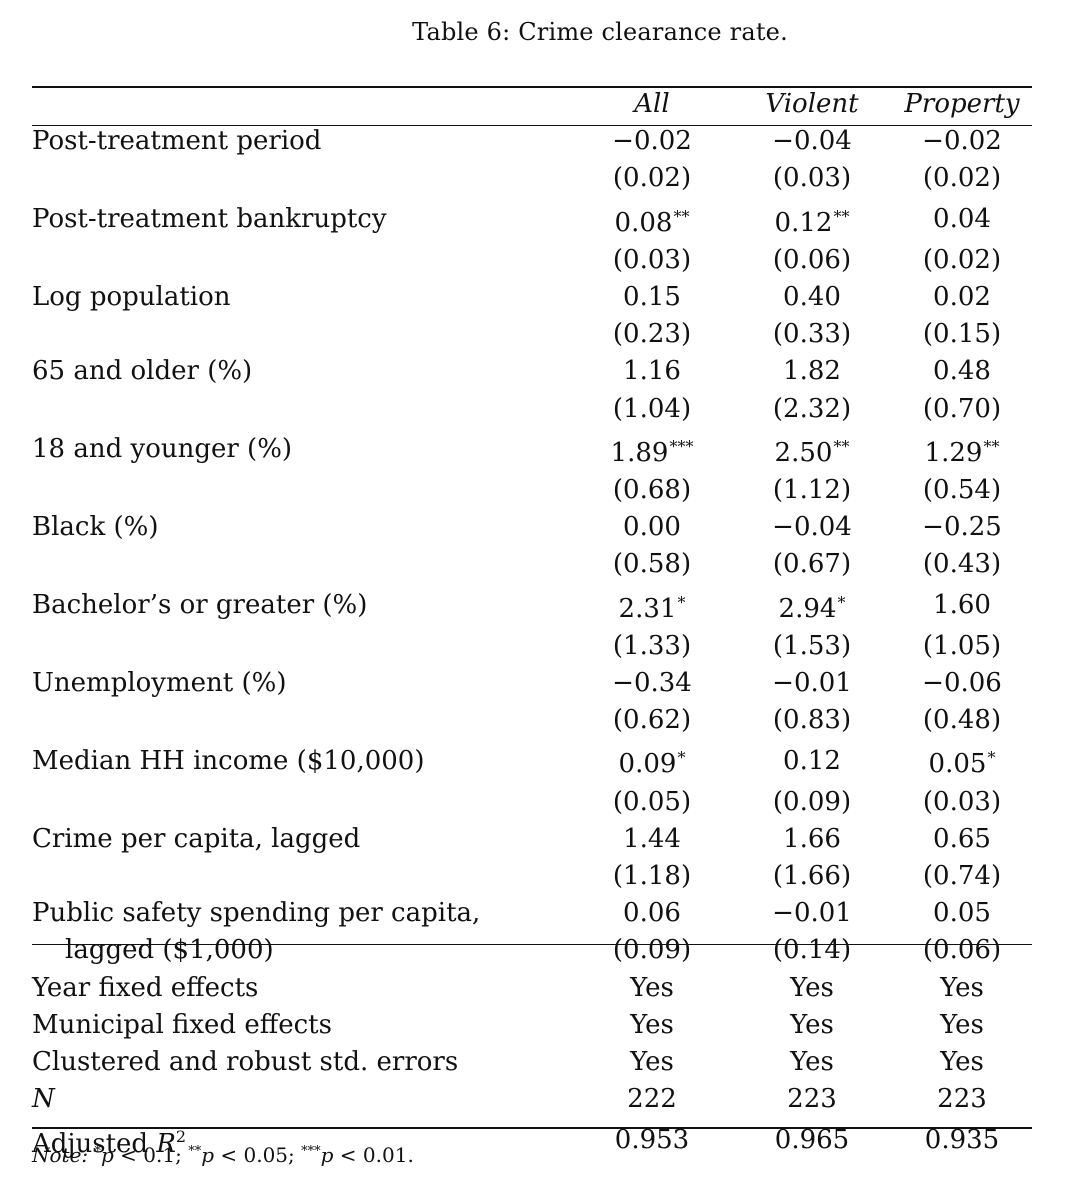  Describe the element at coordinates (532, 646) in the screenshot. I see `table-row-se: (1.33) (1.53) (1.05)` at that location.